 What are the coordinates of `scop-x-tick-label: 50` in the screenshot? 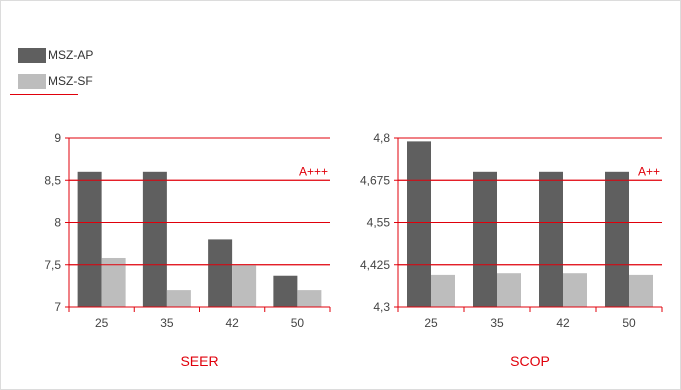 It's located at (629, 323).